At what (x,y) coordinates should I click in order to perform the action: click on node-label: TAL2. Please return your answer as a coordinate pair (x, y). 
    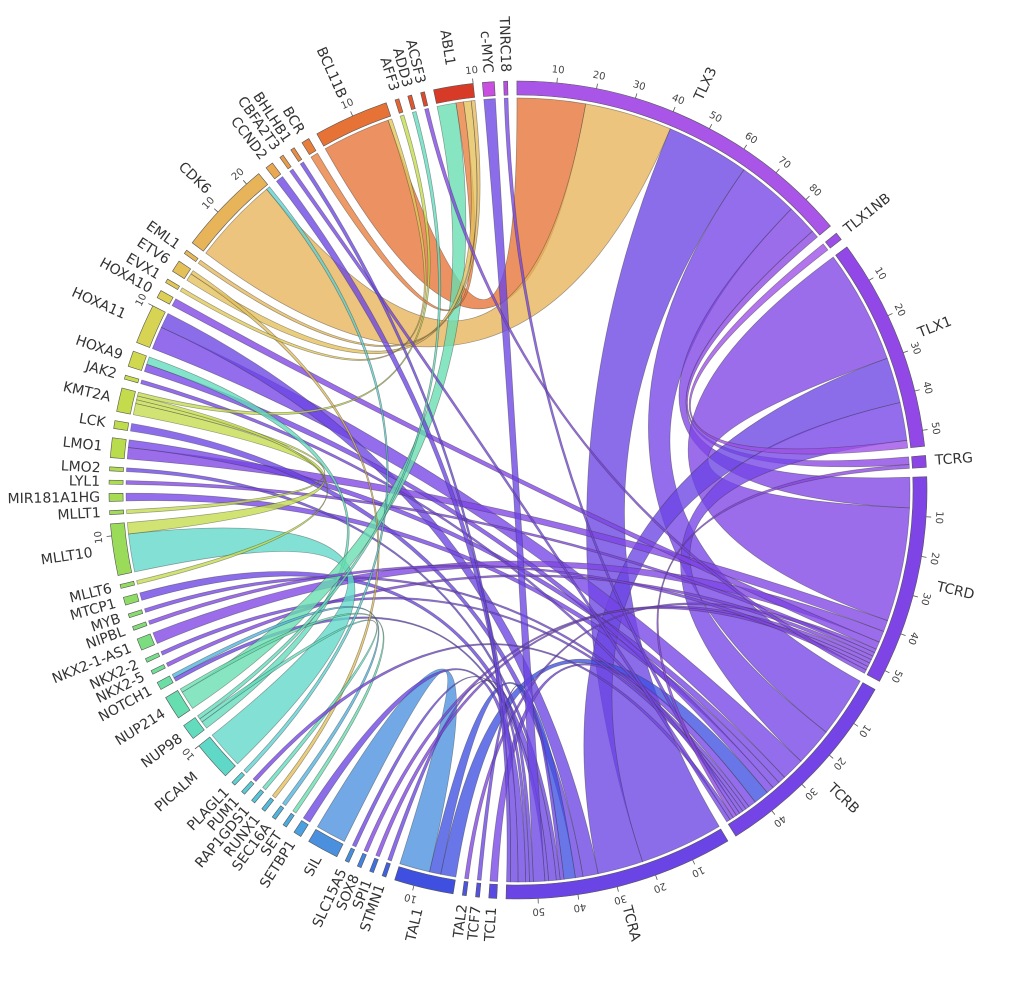
    Looking at the image, I should click on (461, 921).